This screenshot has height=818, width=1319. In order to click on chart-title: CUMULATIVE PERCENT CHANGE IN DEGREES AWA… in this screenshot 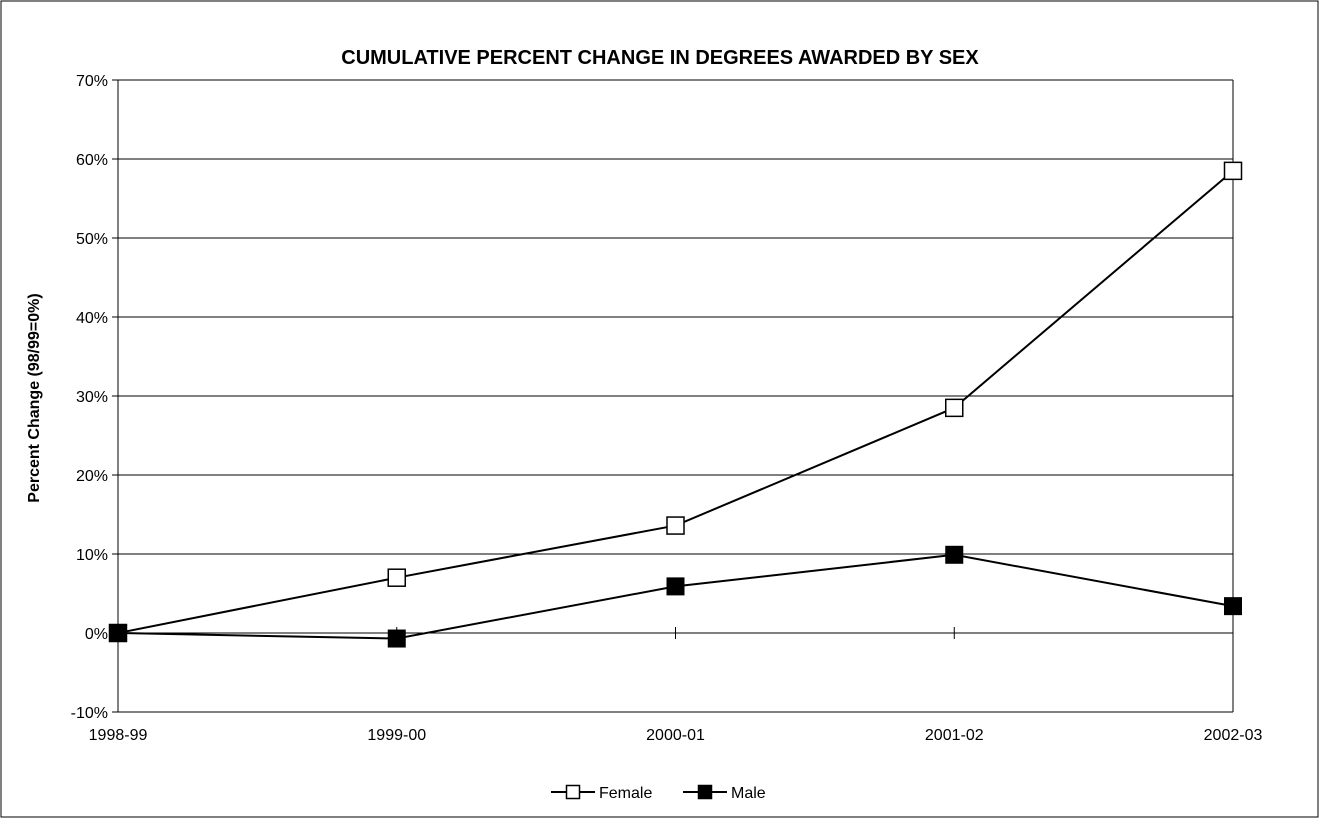, I will do `click(660, 58)`.